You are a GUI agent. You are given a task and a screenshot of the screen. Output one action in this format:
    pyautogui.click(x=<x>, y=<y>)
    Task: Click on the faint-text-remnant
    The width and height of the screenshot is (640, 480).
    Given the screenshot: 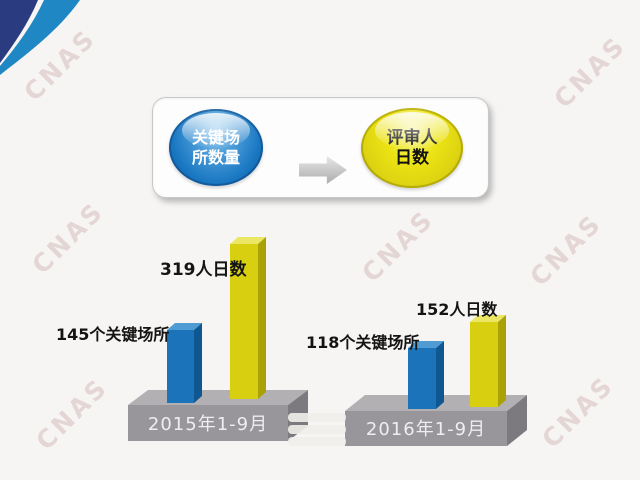 What is the action you would take?
    pyautogui.click(x=317, y=431)
    